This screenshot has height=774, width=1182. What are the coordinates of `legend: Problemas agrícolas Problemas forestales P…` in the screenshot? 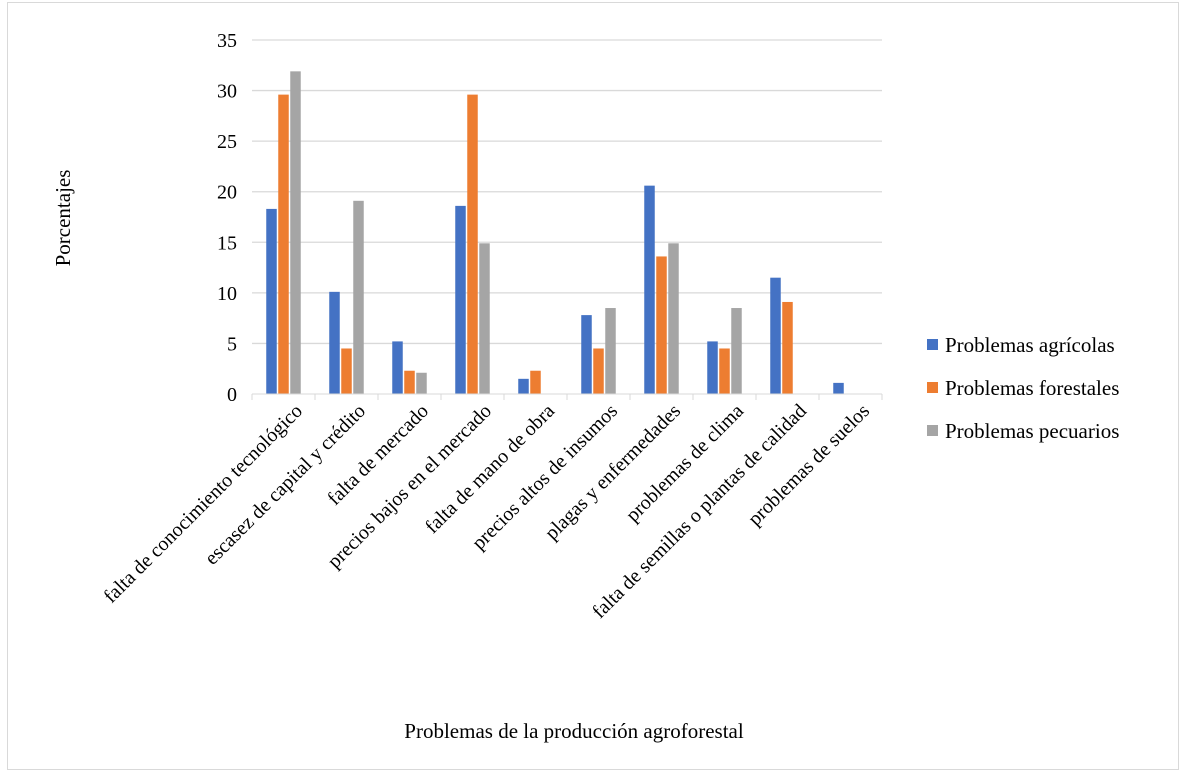 It's located at (1023, 388).